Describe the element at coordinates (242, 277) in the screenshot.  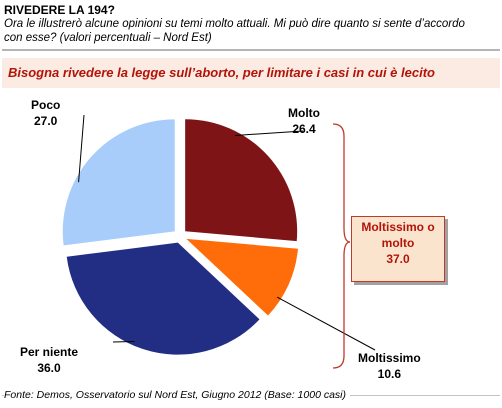
I see `pie-slice-moltissimo` at that location.